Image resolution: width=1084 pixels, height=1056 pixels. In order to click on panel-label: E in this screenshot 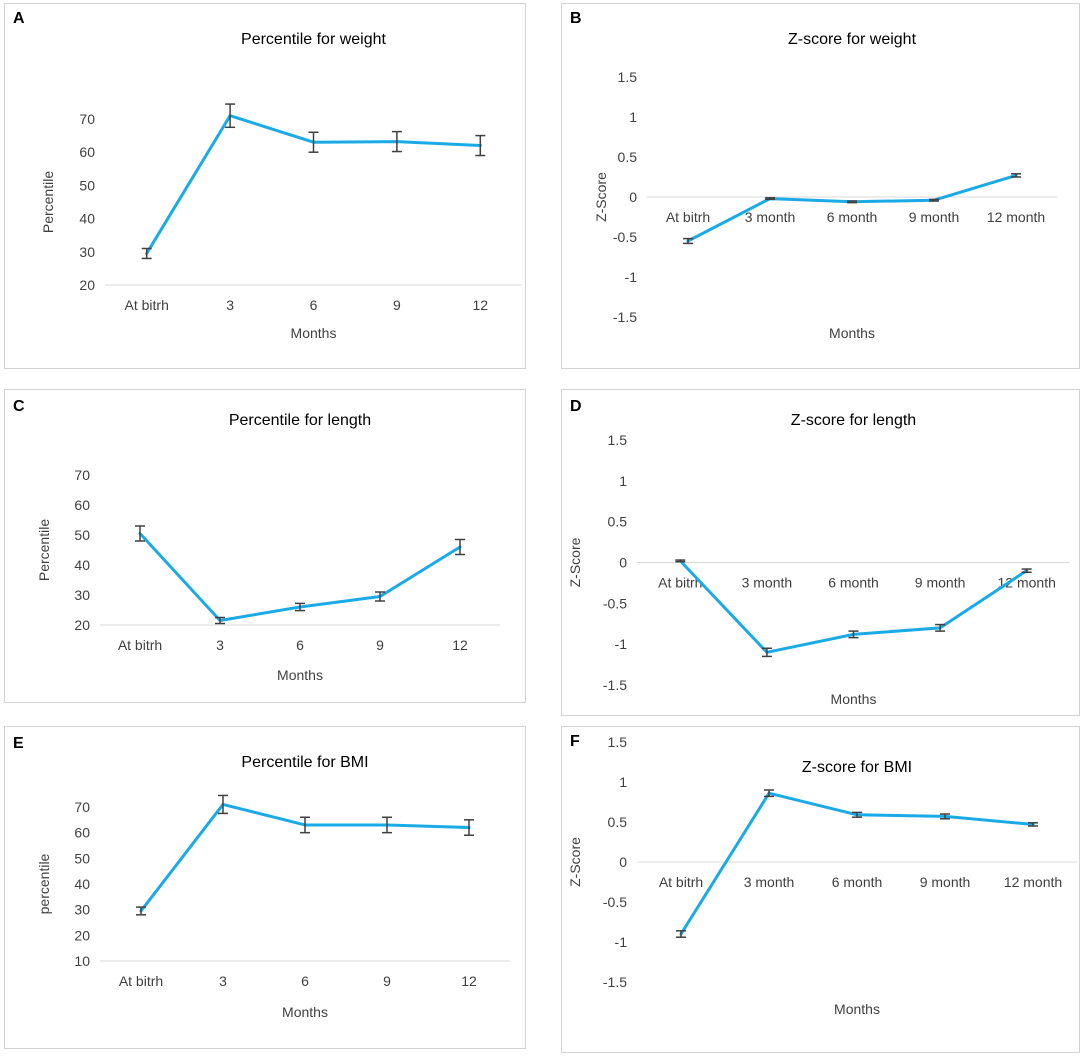, I will do `click(18, 743)`.